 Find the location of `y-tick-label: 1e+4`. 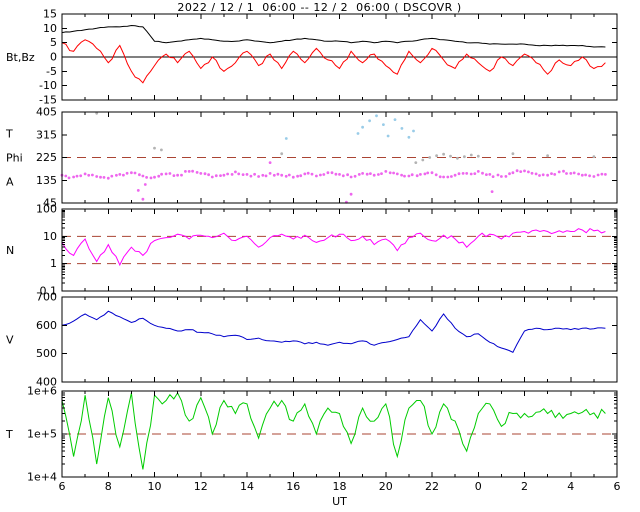

y-tick-label: 1e+4 is located at coordinates (42, 477).